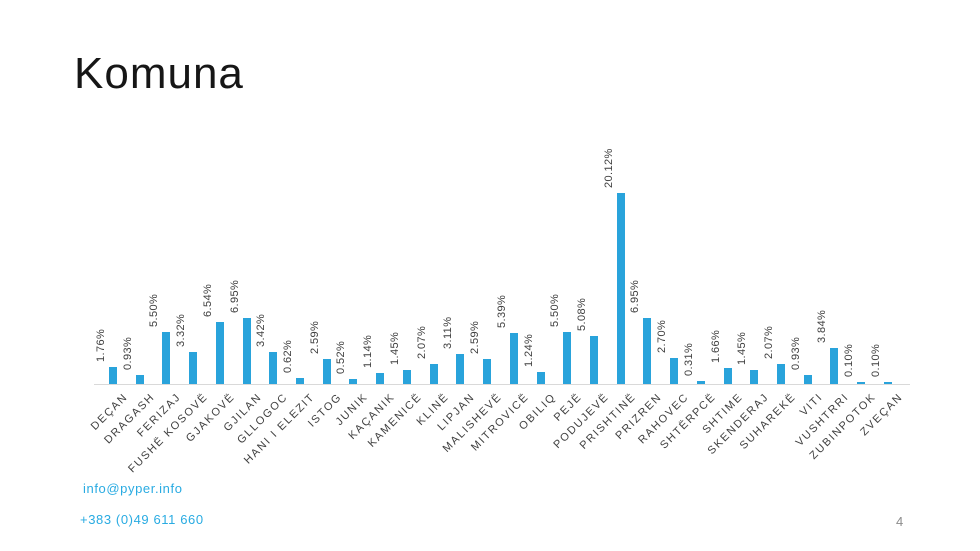 The height and width of the screenshot is (551, 980). Describe the element at coordinates (207, 300) in the screenshot. I see `bar-value-label: 6.54%` at that location.